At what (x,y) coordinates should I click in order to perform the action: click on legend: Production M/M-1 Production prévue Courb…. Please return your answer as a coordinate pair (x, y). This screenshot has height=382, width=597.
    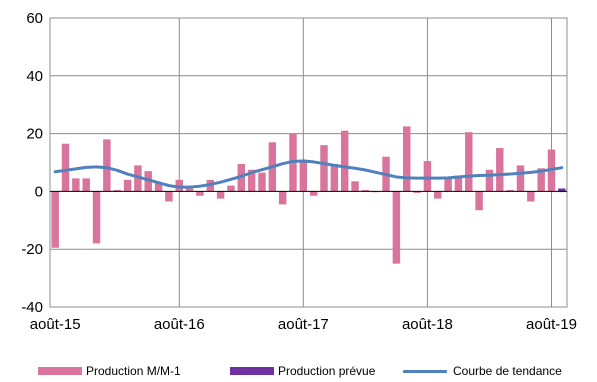
    Looking at the image, I should click on (298, 372).